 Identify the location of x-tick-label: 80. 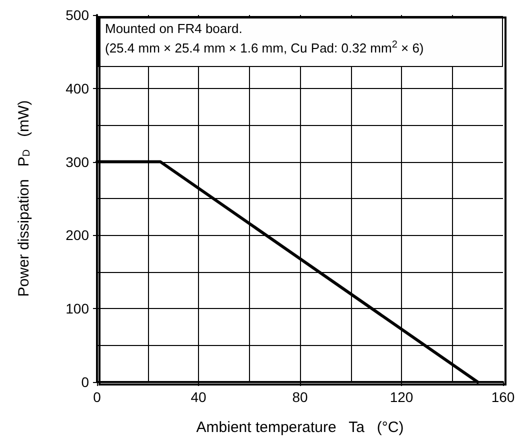
(300, 397).